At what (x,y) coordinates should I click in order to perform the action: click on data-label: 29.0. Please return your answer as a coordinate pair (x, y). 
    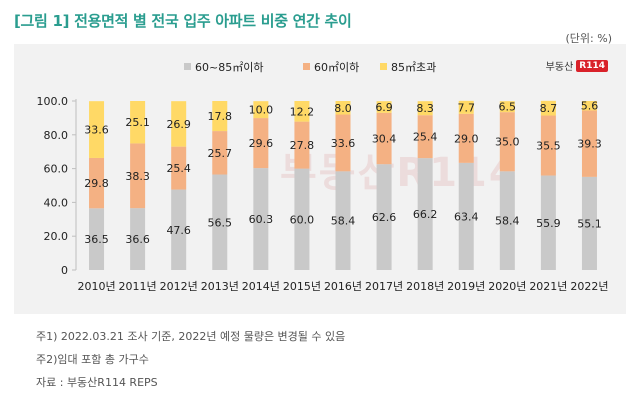
    Looking at the image, I should click on (466, 138).